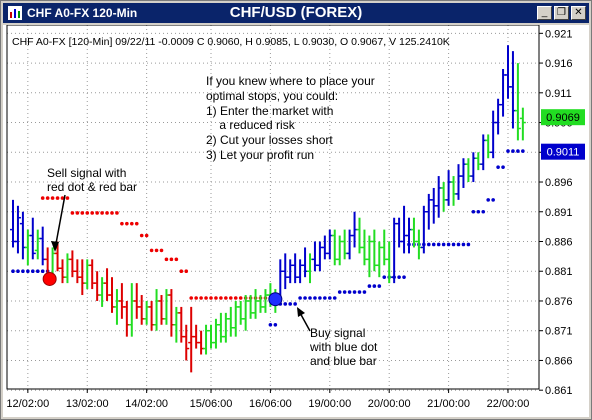  I want to click on svg-text:If you knew where to place you: If you knew where to place your, so click(290, 81).